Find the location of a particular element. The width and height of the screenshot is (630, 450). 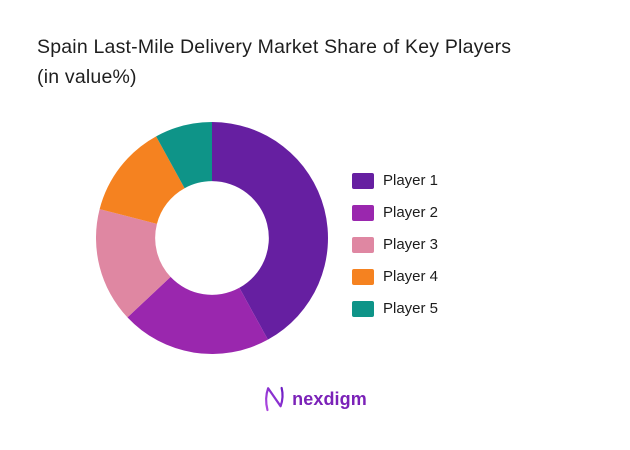

legend-item-player-3: Player 3 is located at coordinates (395, 244).